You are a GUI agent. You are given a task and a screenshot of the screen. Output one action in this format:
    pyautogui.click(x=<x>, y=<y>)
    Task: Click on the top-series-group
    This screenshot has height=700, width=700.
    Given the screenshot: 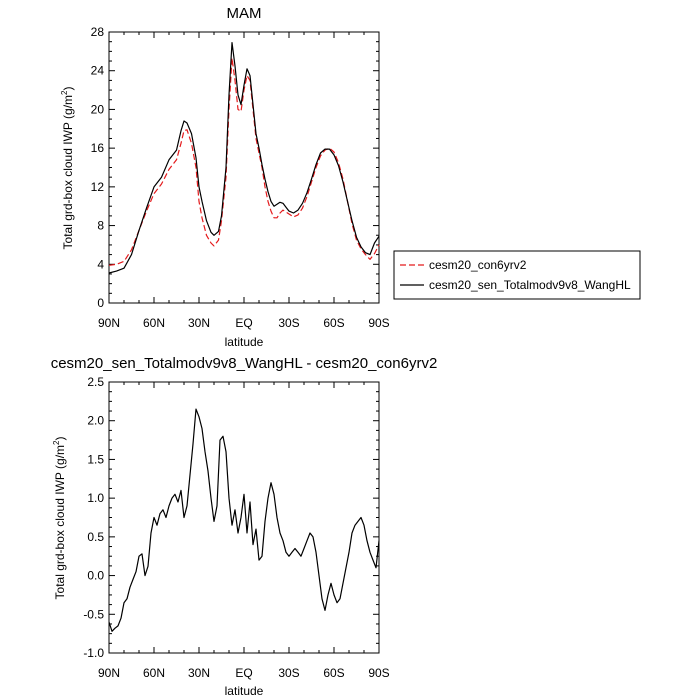 What is the action you would take?
    pyautogui.click(x=244, y=158)
    